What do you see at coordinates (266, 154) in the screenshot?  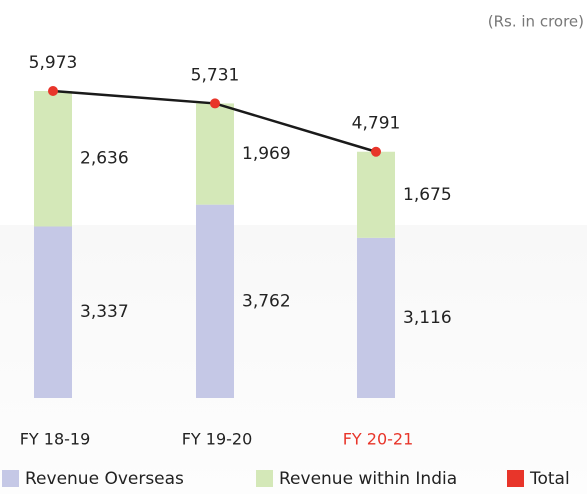 I see `value-label: 1,969` at bounding box center [266, 154].